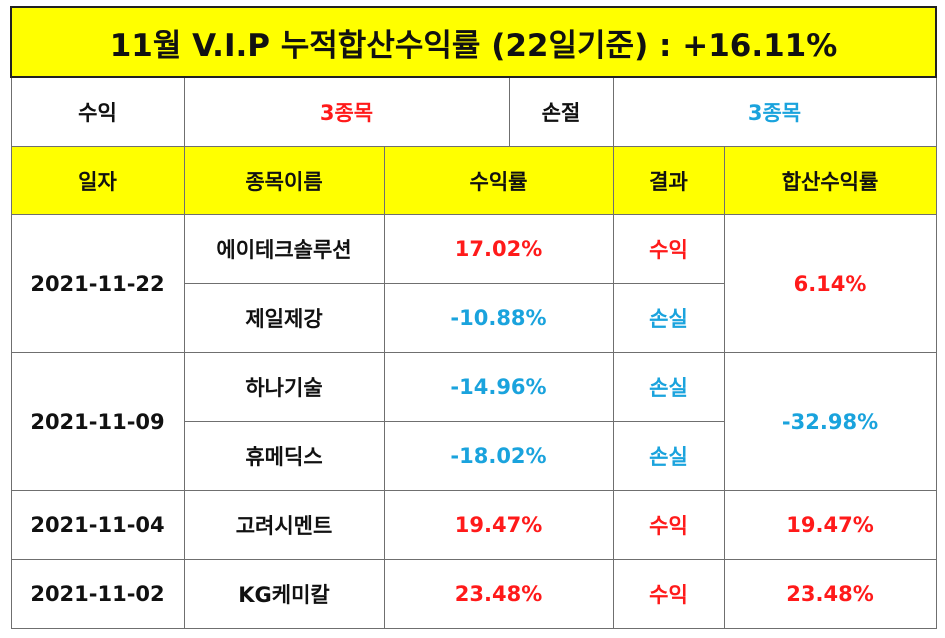 This screenshot has height=638, width=945. Describe the element at coordinates (346, 111) in the screenshot. I see `profit-count: 3종목` at that location.